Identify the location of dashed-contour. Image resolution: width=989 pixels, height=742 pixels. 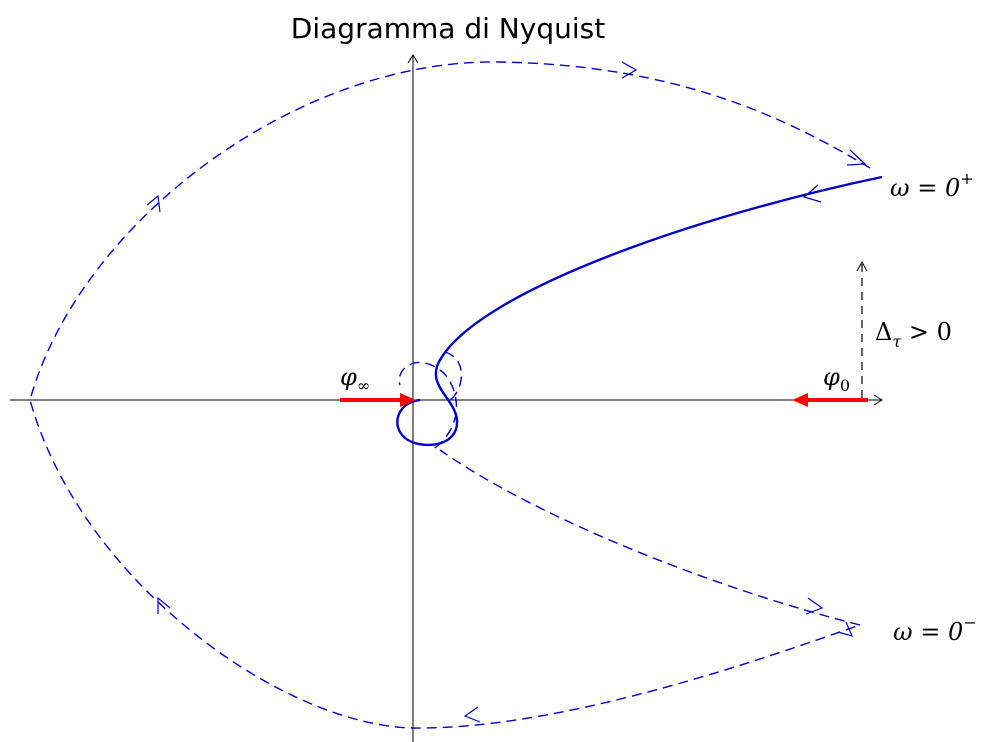
(650, 537).